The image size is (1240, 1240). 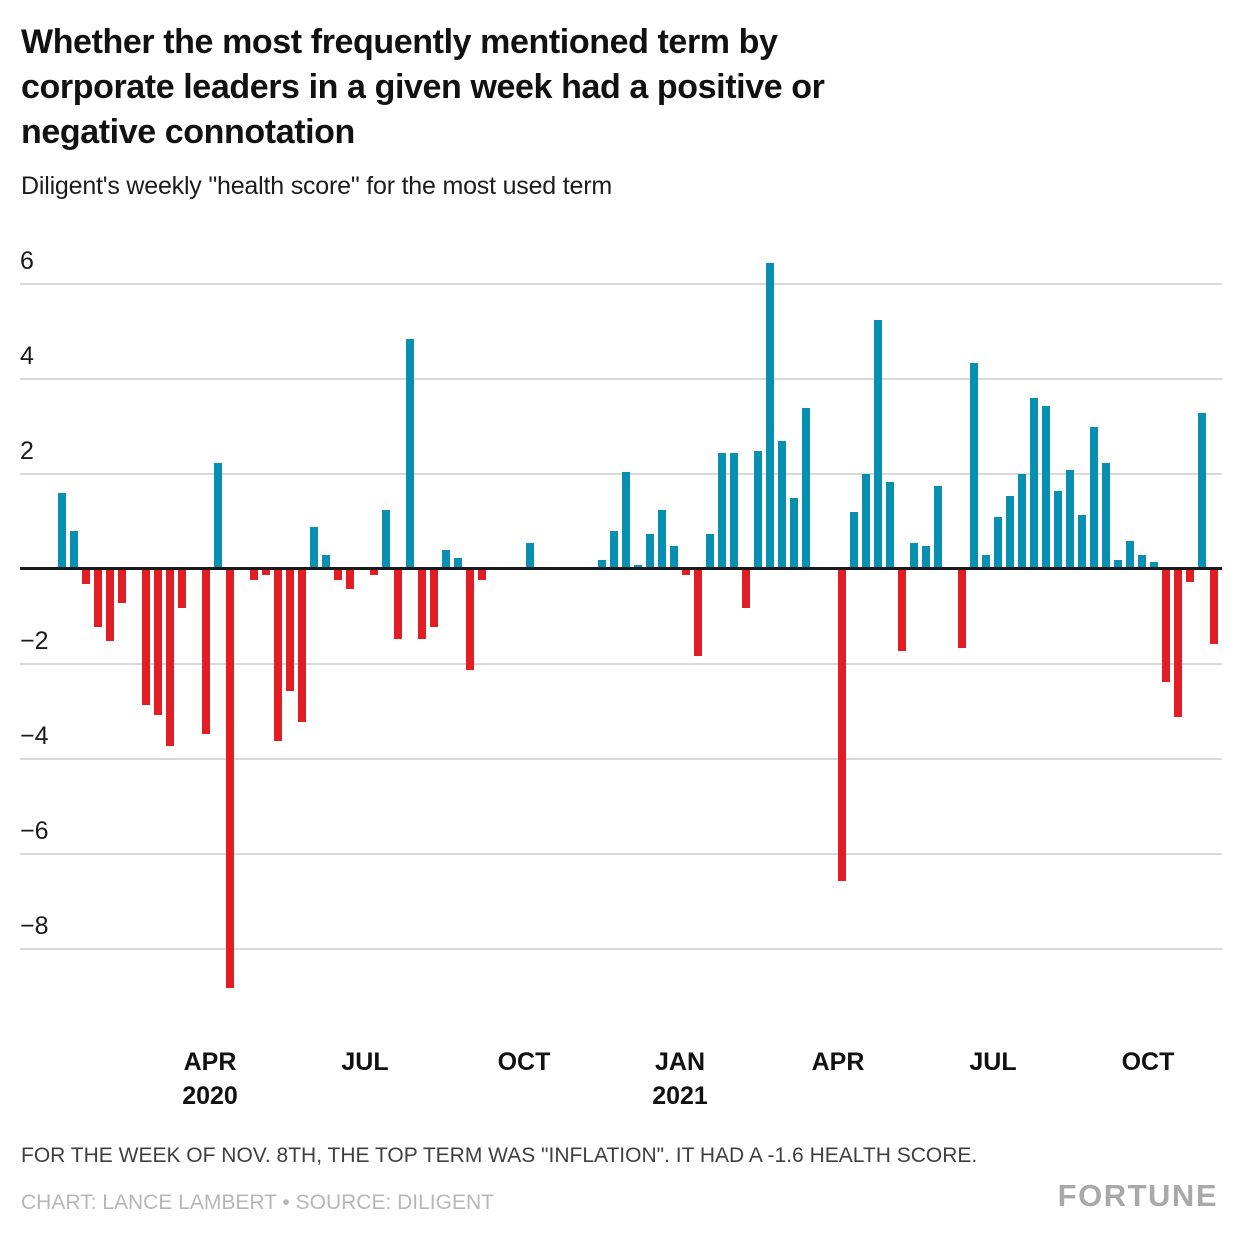 I want to click on bar-week-66-positive, so click(x=854, y=539).